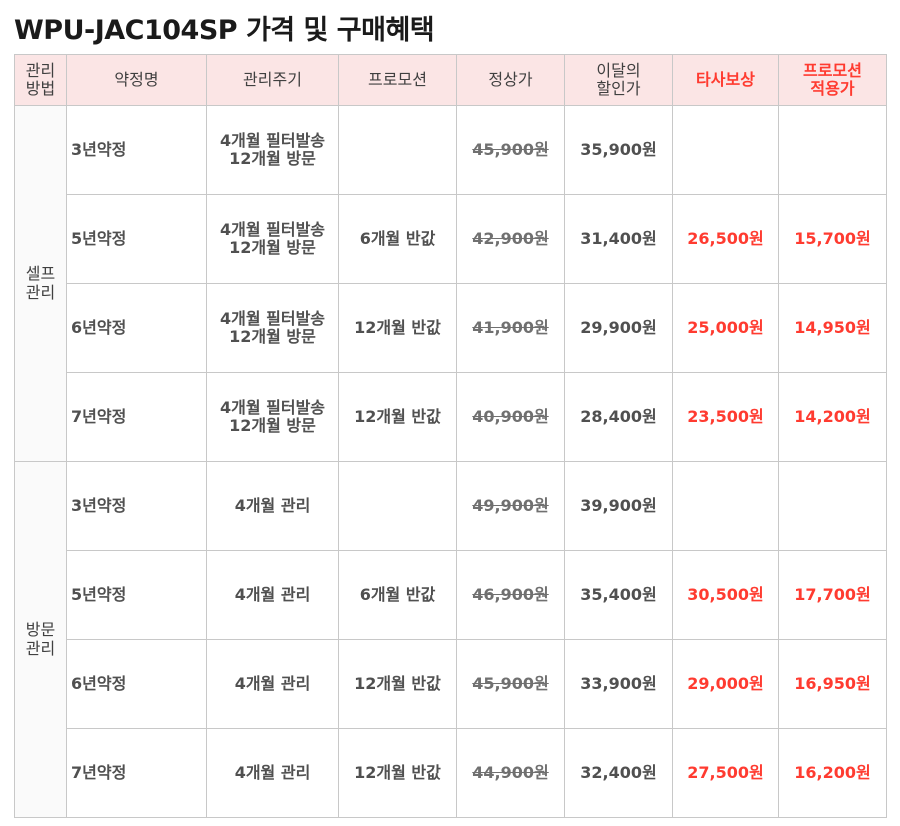 This screenshot has height=826, width=900. I want to click on promo-price-cell: 15,700원, so click(832, 239).